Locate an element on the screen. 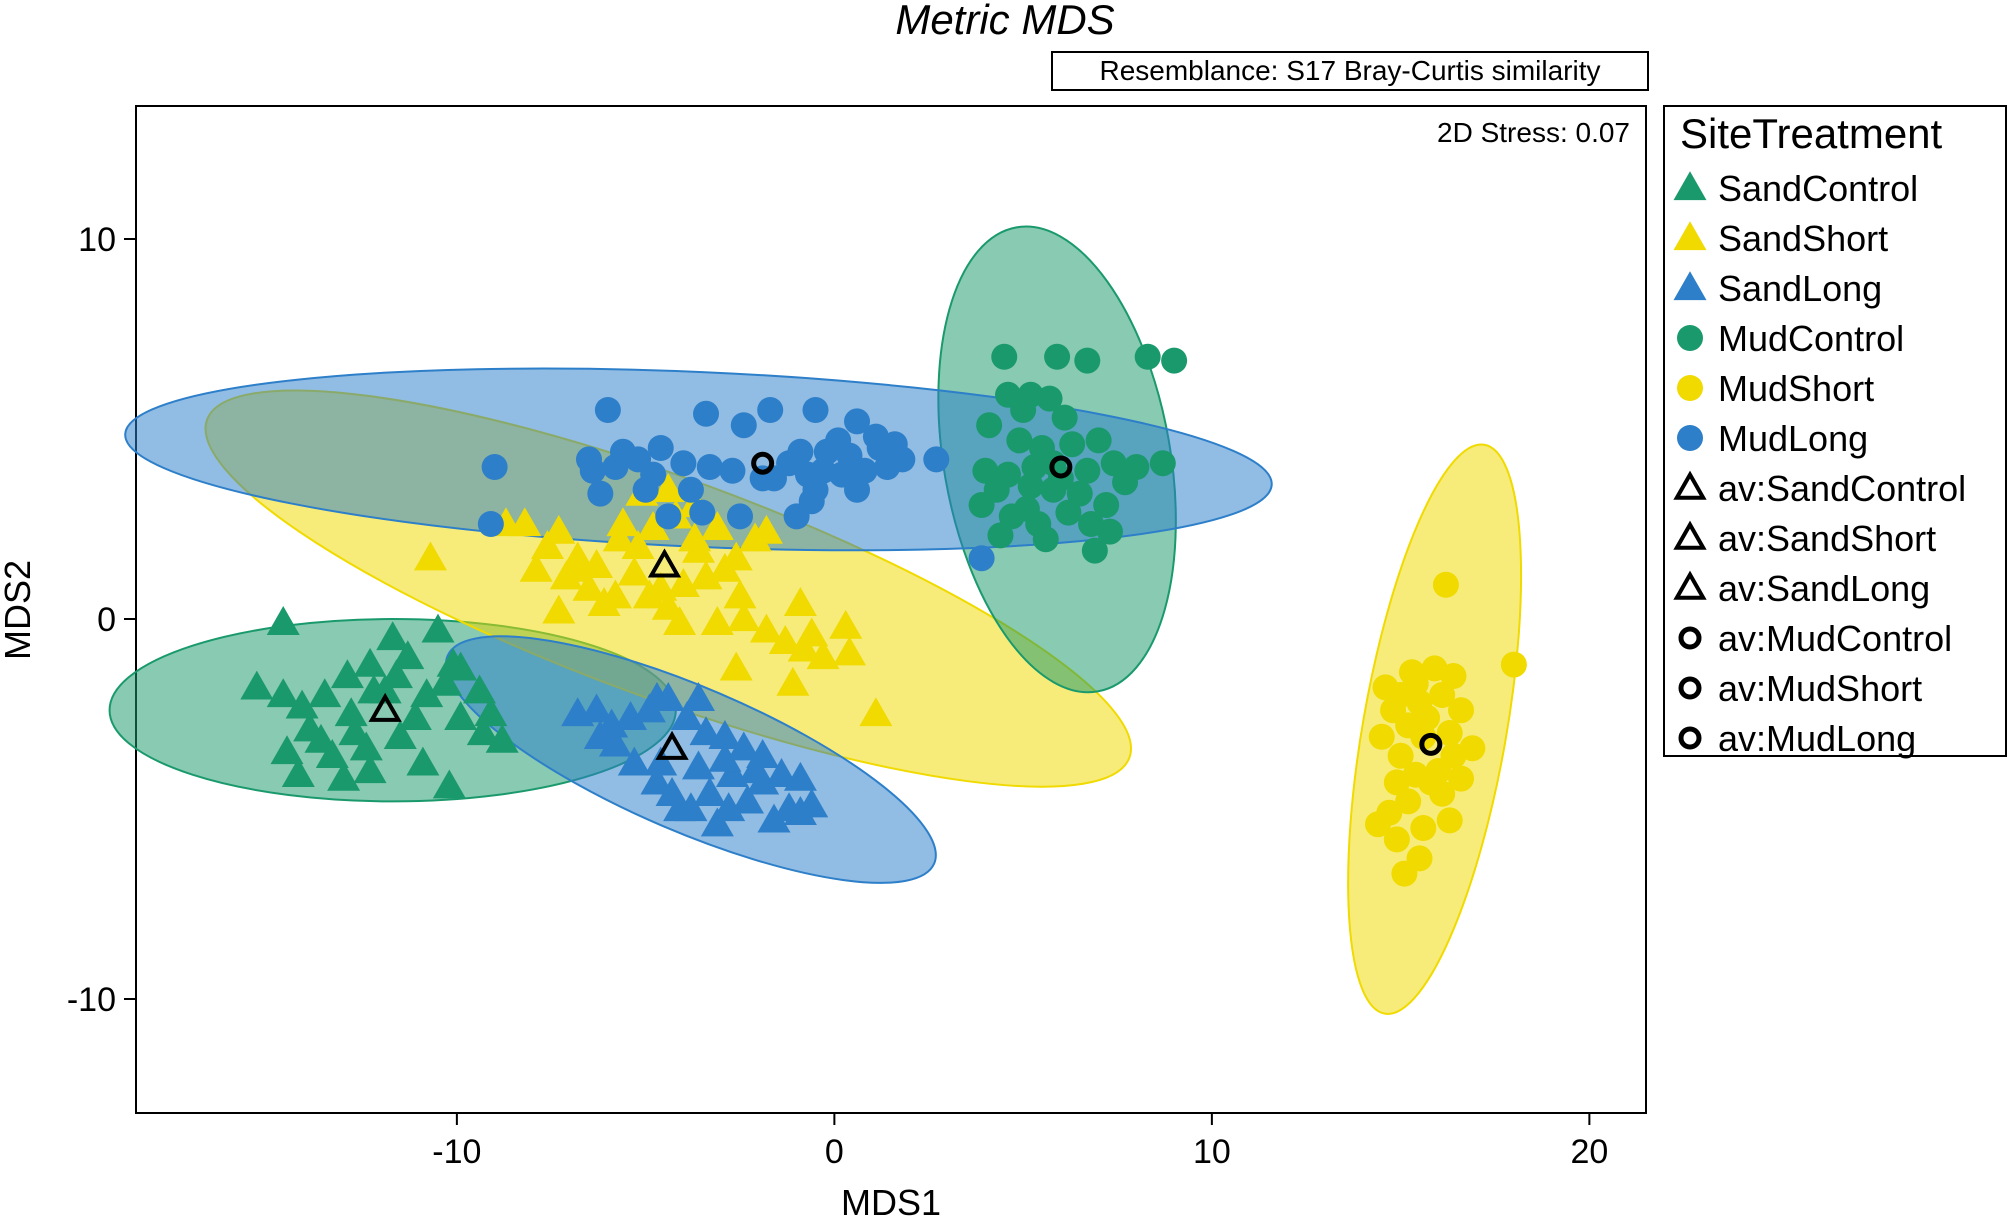  legend-label: av:MudControl is located at coordinates (1835, 638).